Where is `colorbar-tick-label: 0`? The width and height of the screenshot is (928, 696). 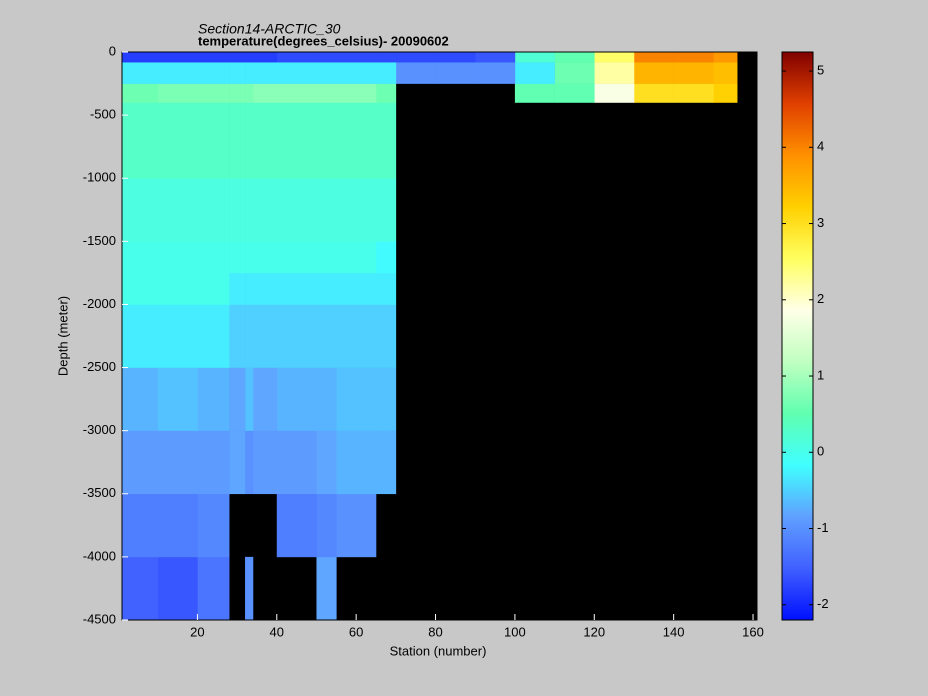 colorbar-tick-label: 0 is located at coordinates (820, 451).